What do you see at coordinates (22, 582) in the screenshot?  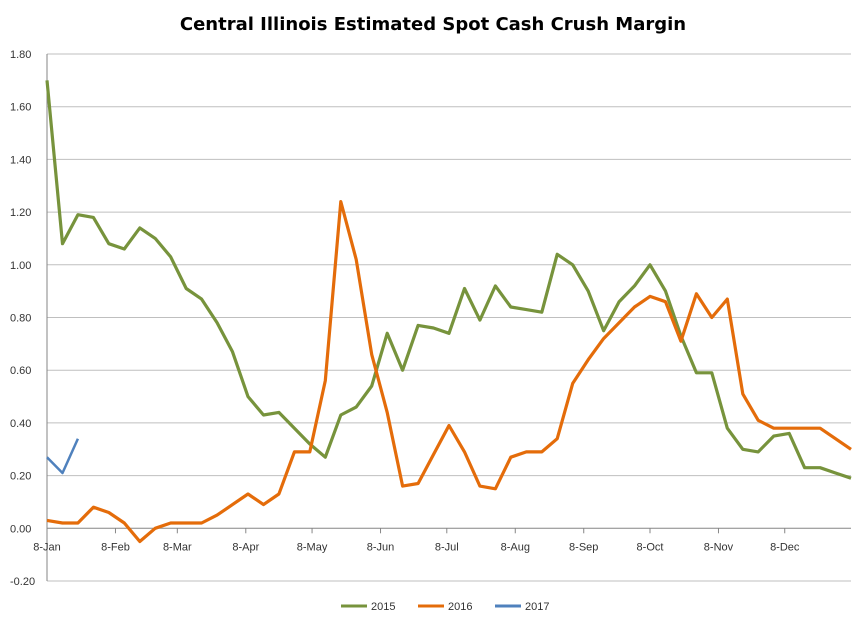 I see `y-tick-label: -0.20` at bounding box center [22, 582].